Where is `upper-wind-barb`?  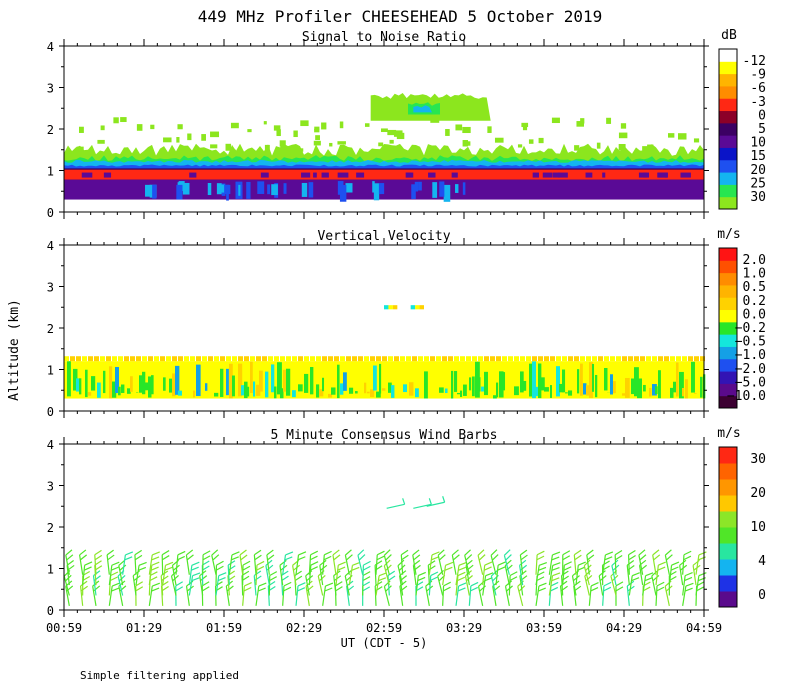
upper-wind-barb is located at coordinates (422, 503).